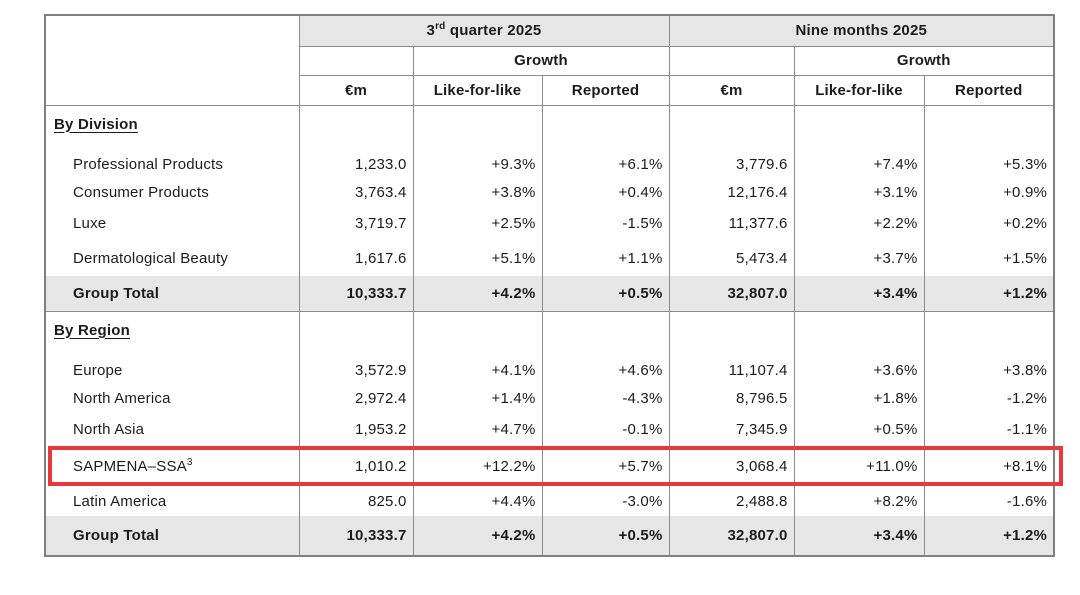 This screenshot has height=595, width=1080. I want to click on row-label: North America, so click(122, 398).